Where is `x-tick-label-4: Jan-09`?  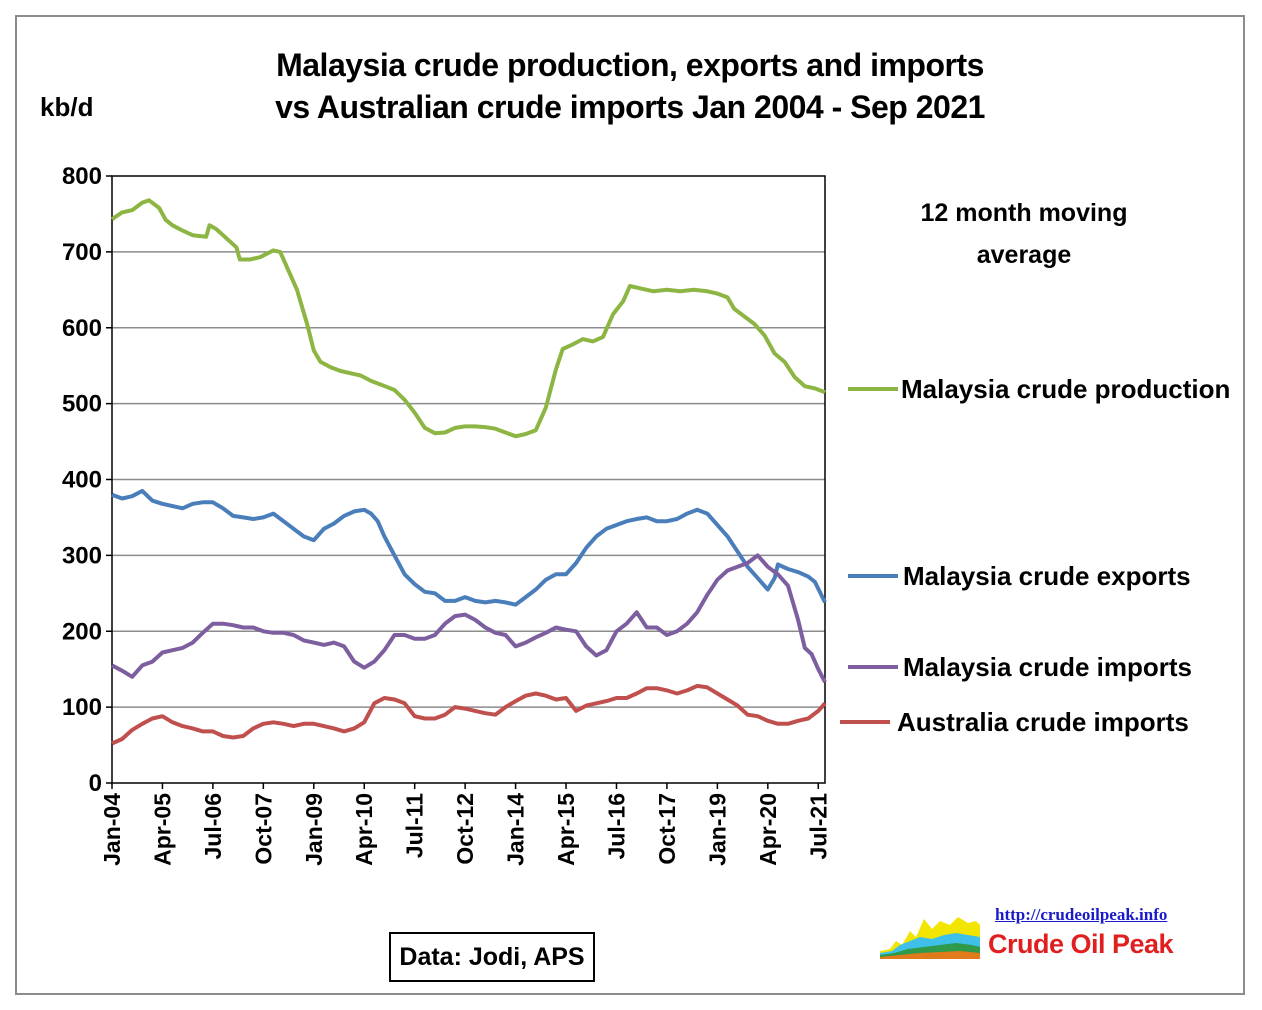
x-tick-label-4: Jan-09 is located at coordinates (314, 829).